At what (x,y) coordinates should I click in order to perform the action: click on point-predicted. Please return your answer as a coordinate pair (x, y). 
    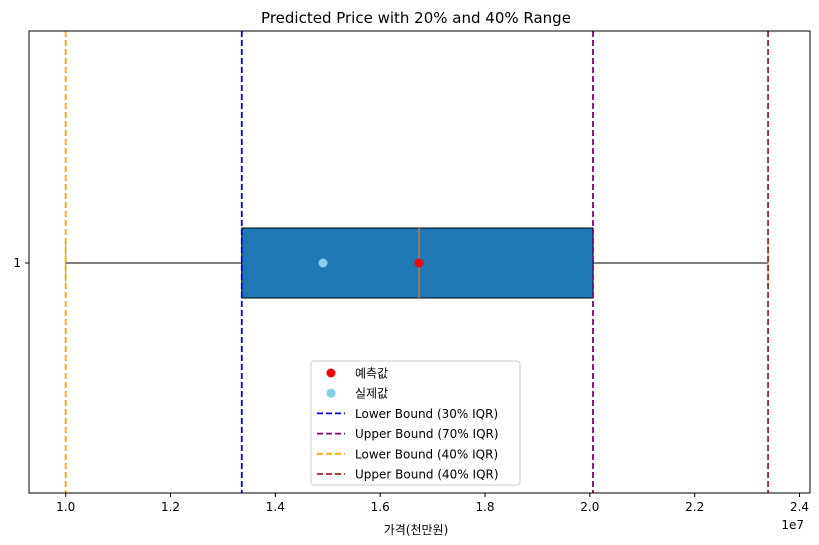
    Looking at the image, I should click on (419, 263).